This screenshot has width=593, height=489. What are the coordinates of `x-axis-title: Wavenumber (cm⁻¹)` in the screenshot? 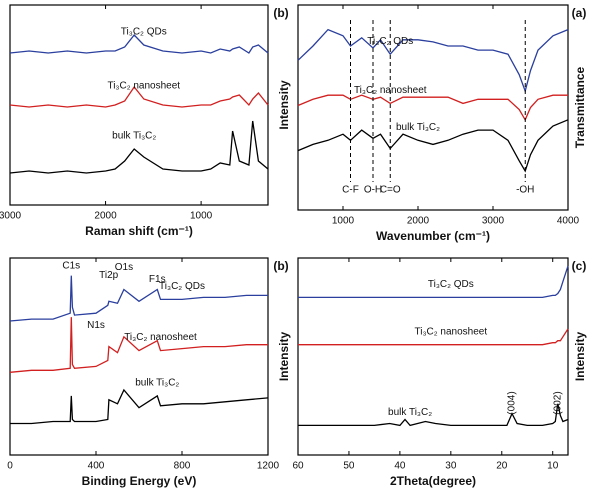 It's located at (433, 236).